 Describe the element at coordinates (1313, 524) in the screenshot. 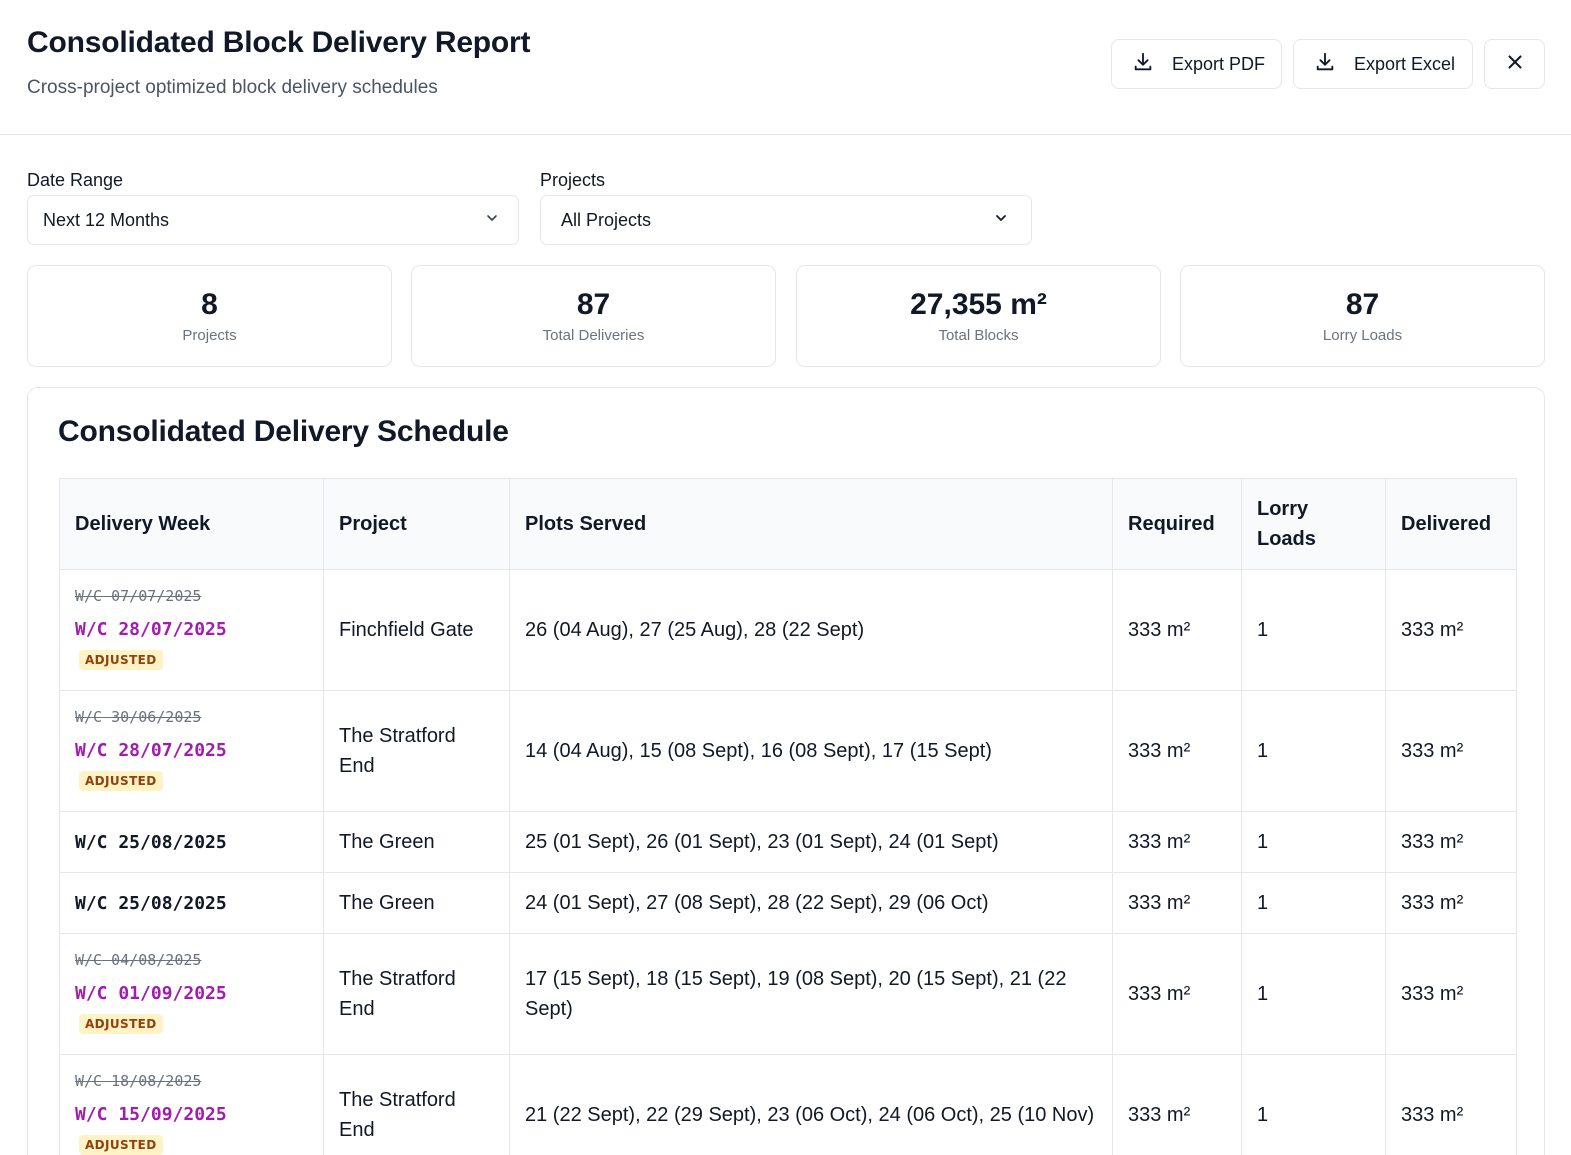

I see `column-header: Lorry Loads` at that location.